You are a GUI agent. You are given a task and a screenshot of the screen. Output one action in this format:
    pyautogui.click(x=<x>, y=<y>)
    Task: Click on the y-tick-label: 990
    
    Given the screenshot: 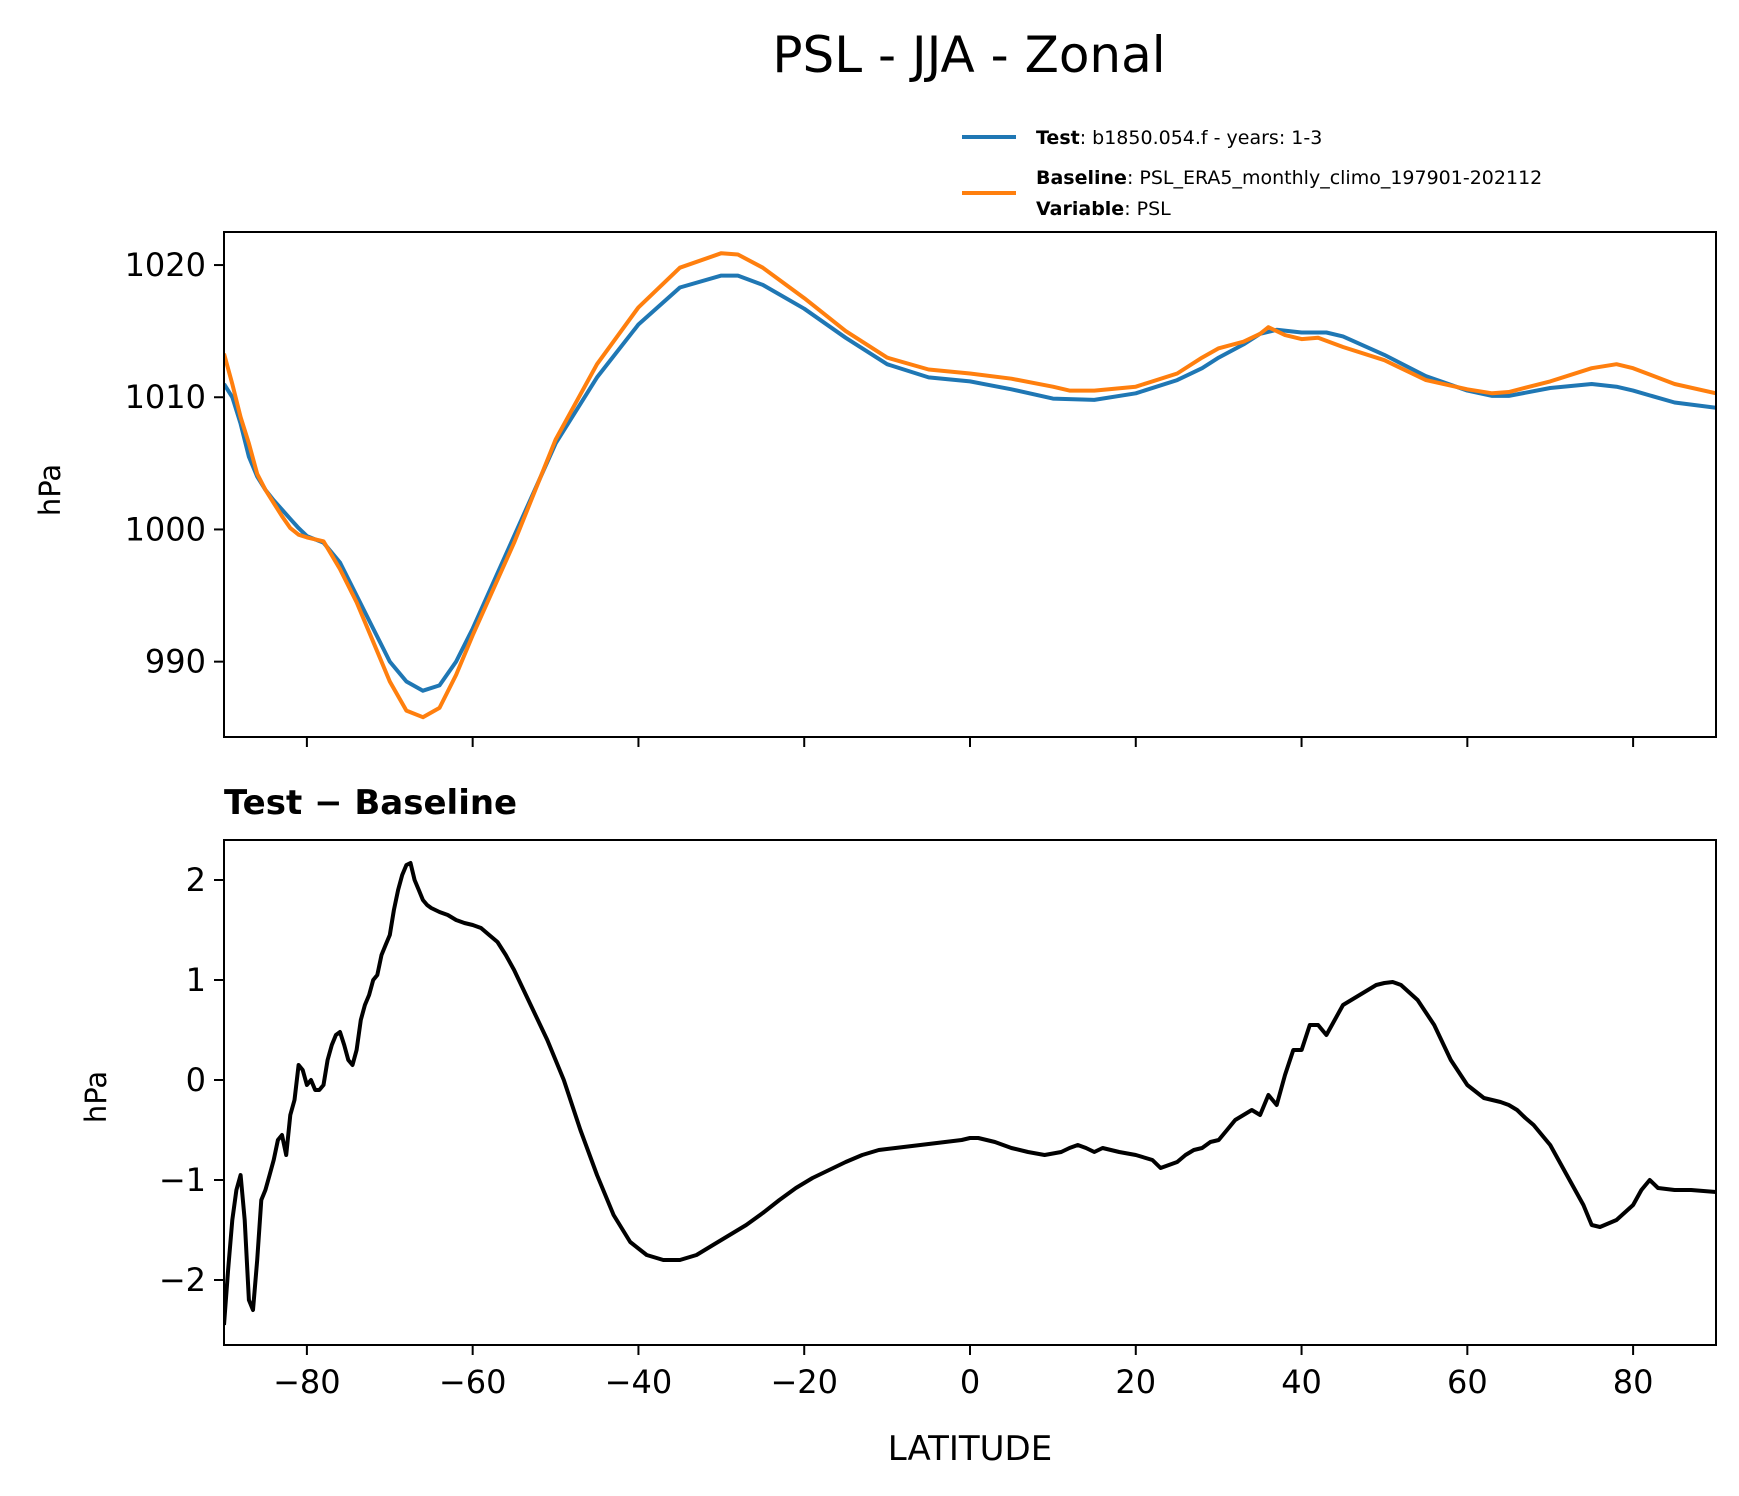 What is the action you would take?
    pyautogui.click(x=175, y=662)
    